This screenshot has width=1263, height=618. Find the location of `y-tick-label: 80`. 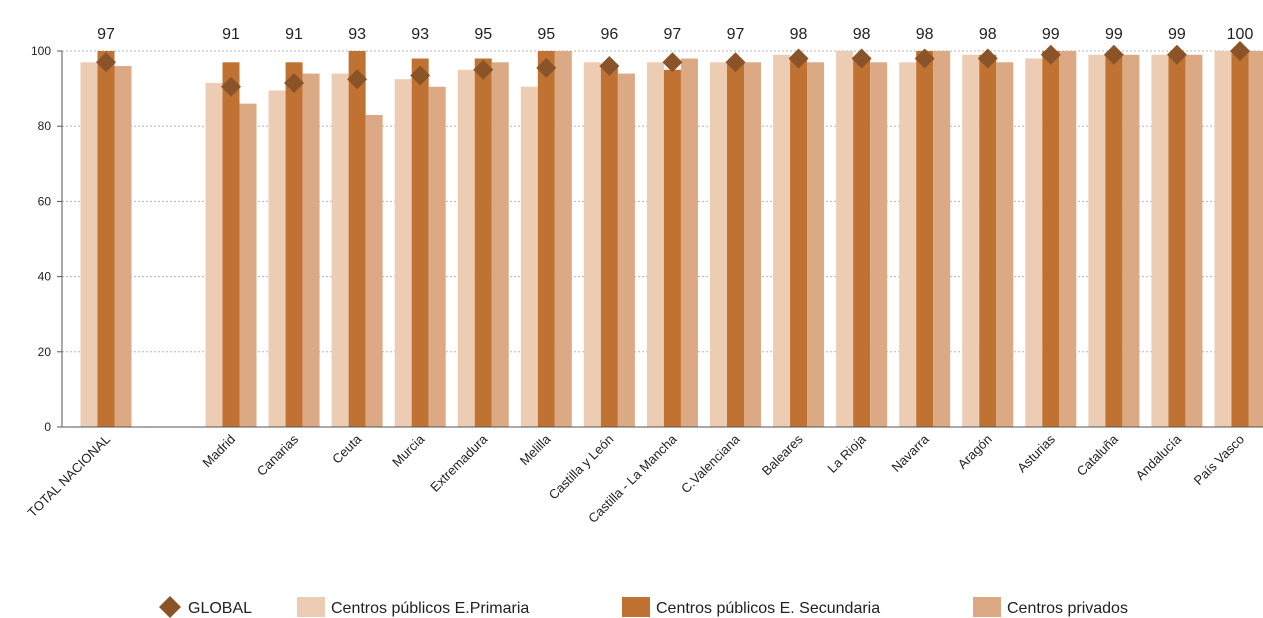

y-tick-label: 80 is located at coordinates (45, 126).